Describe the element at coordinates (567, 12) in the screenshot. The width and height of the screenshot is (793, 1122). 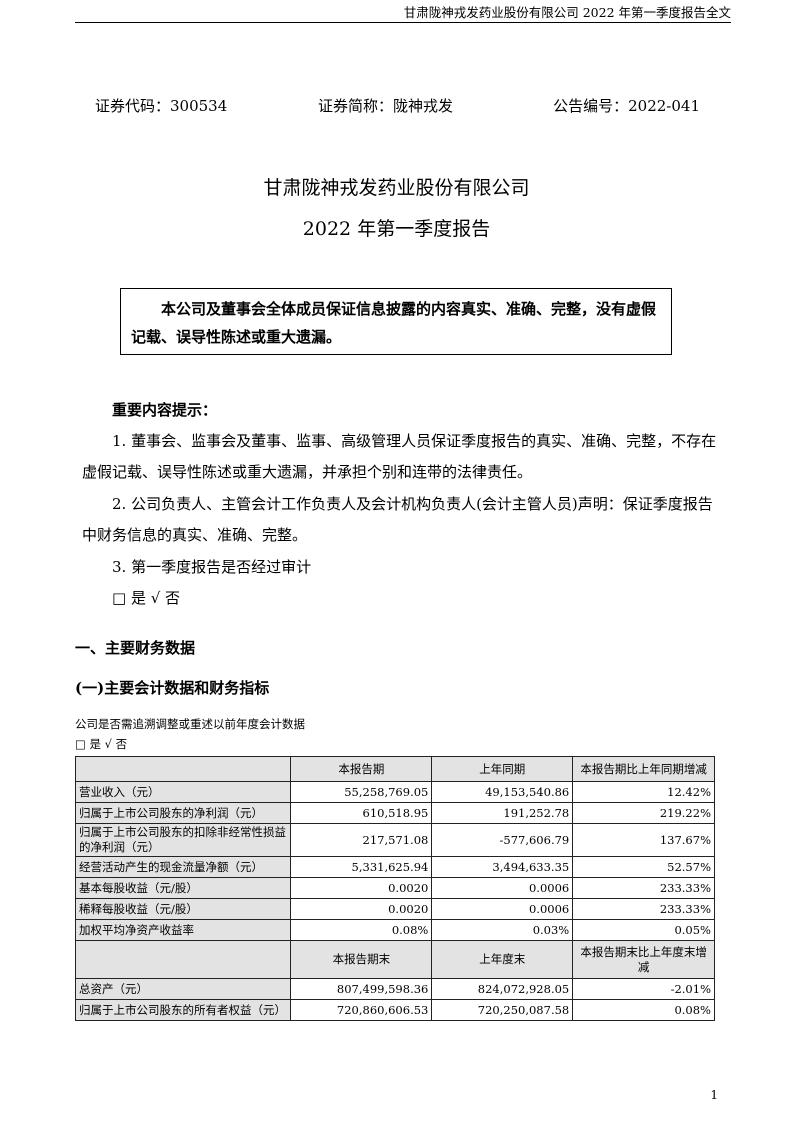
I see `running-header: 甘肃陇神戎发药业股份有限公司 2022 年第一季度报告全文` at that location.